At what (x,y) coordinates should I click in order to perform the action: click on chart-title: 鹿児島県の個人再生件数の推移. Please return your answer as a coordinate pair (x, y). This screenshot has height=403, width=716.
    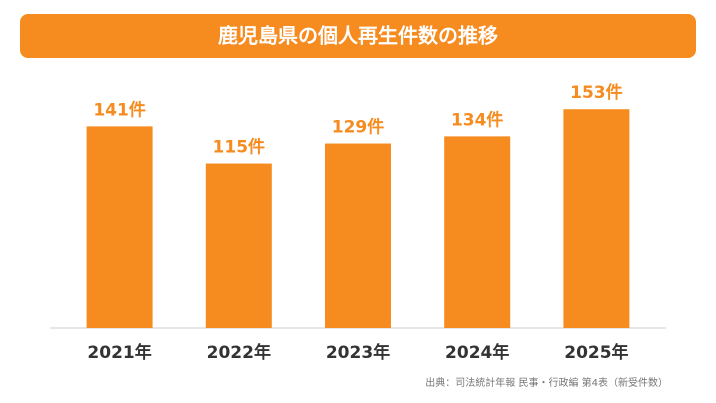
    Looking at the image, I should click on (358, 36).